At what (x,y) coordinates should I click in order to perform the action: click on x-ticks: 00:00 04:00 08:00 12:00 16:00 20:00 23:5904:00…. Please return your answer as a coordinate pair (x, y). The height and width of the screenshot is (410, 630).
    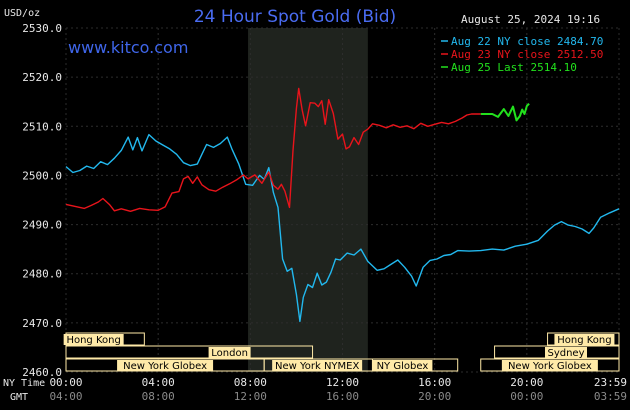
    Looking at the image, I should click on (338, 389).